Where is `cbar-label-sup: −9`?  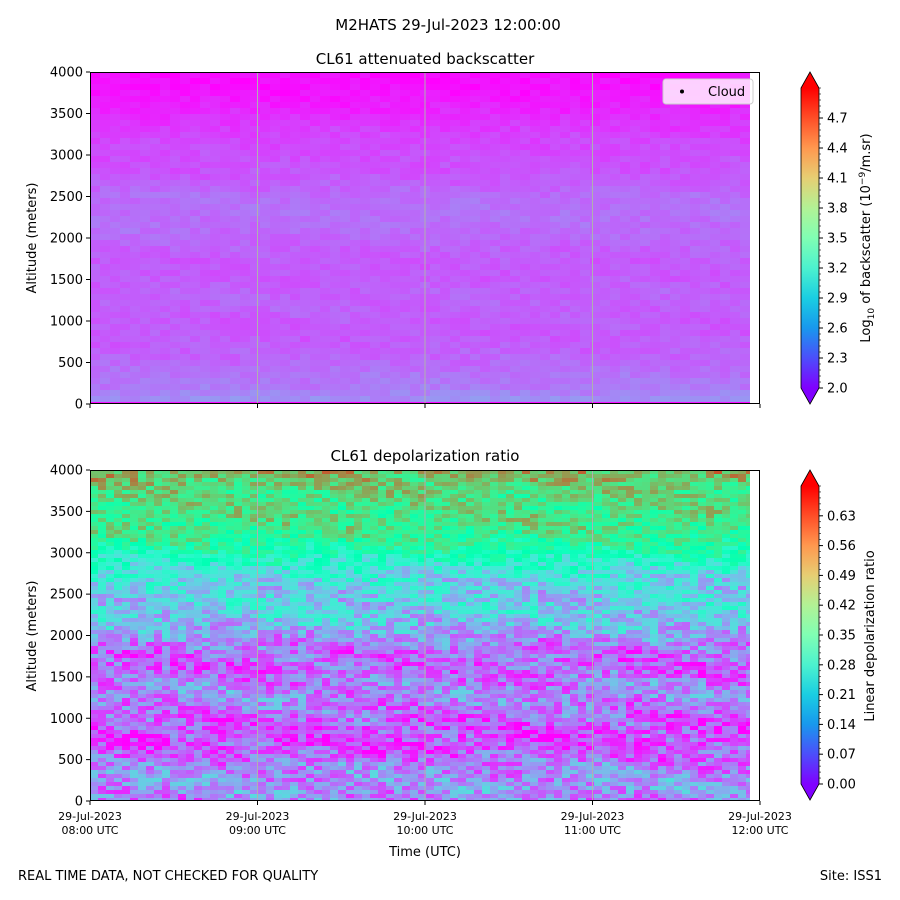 cbar-label-sup: −9 is located at coordinates (863, 179).